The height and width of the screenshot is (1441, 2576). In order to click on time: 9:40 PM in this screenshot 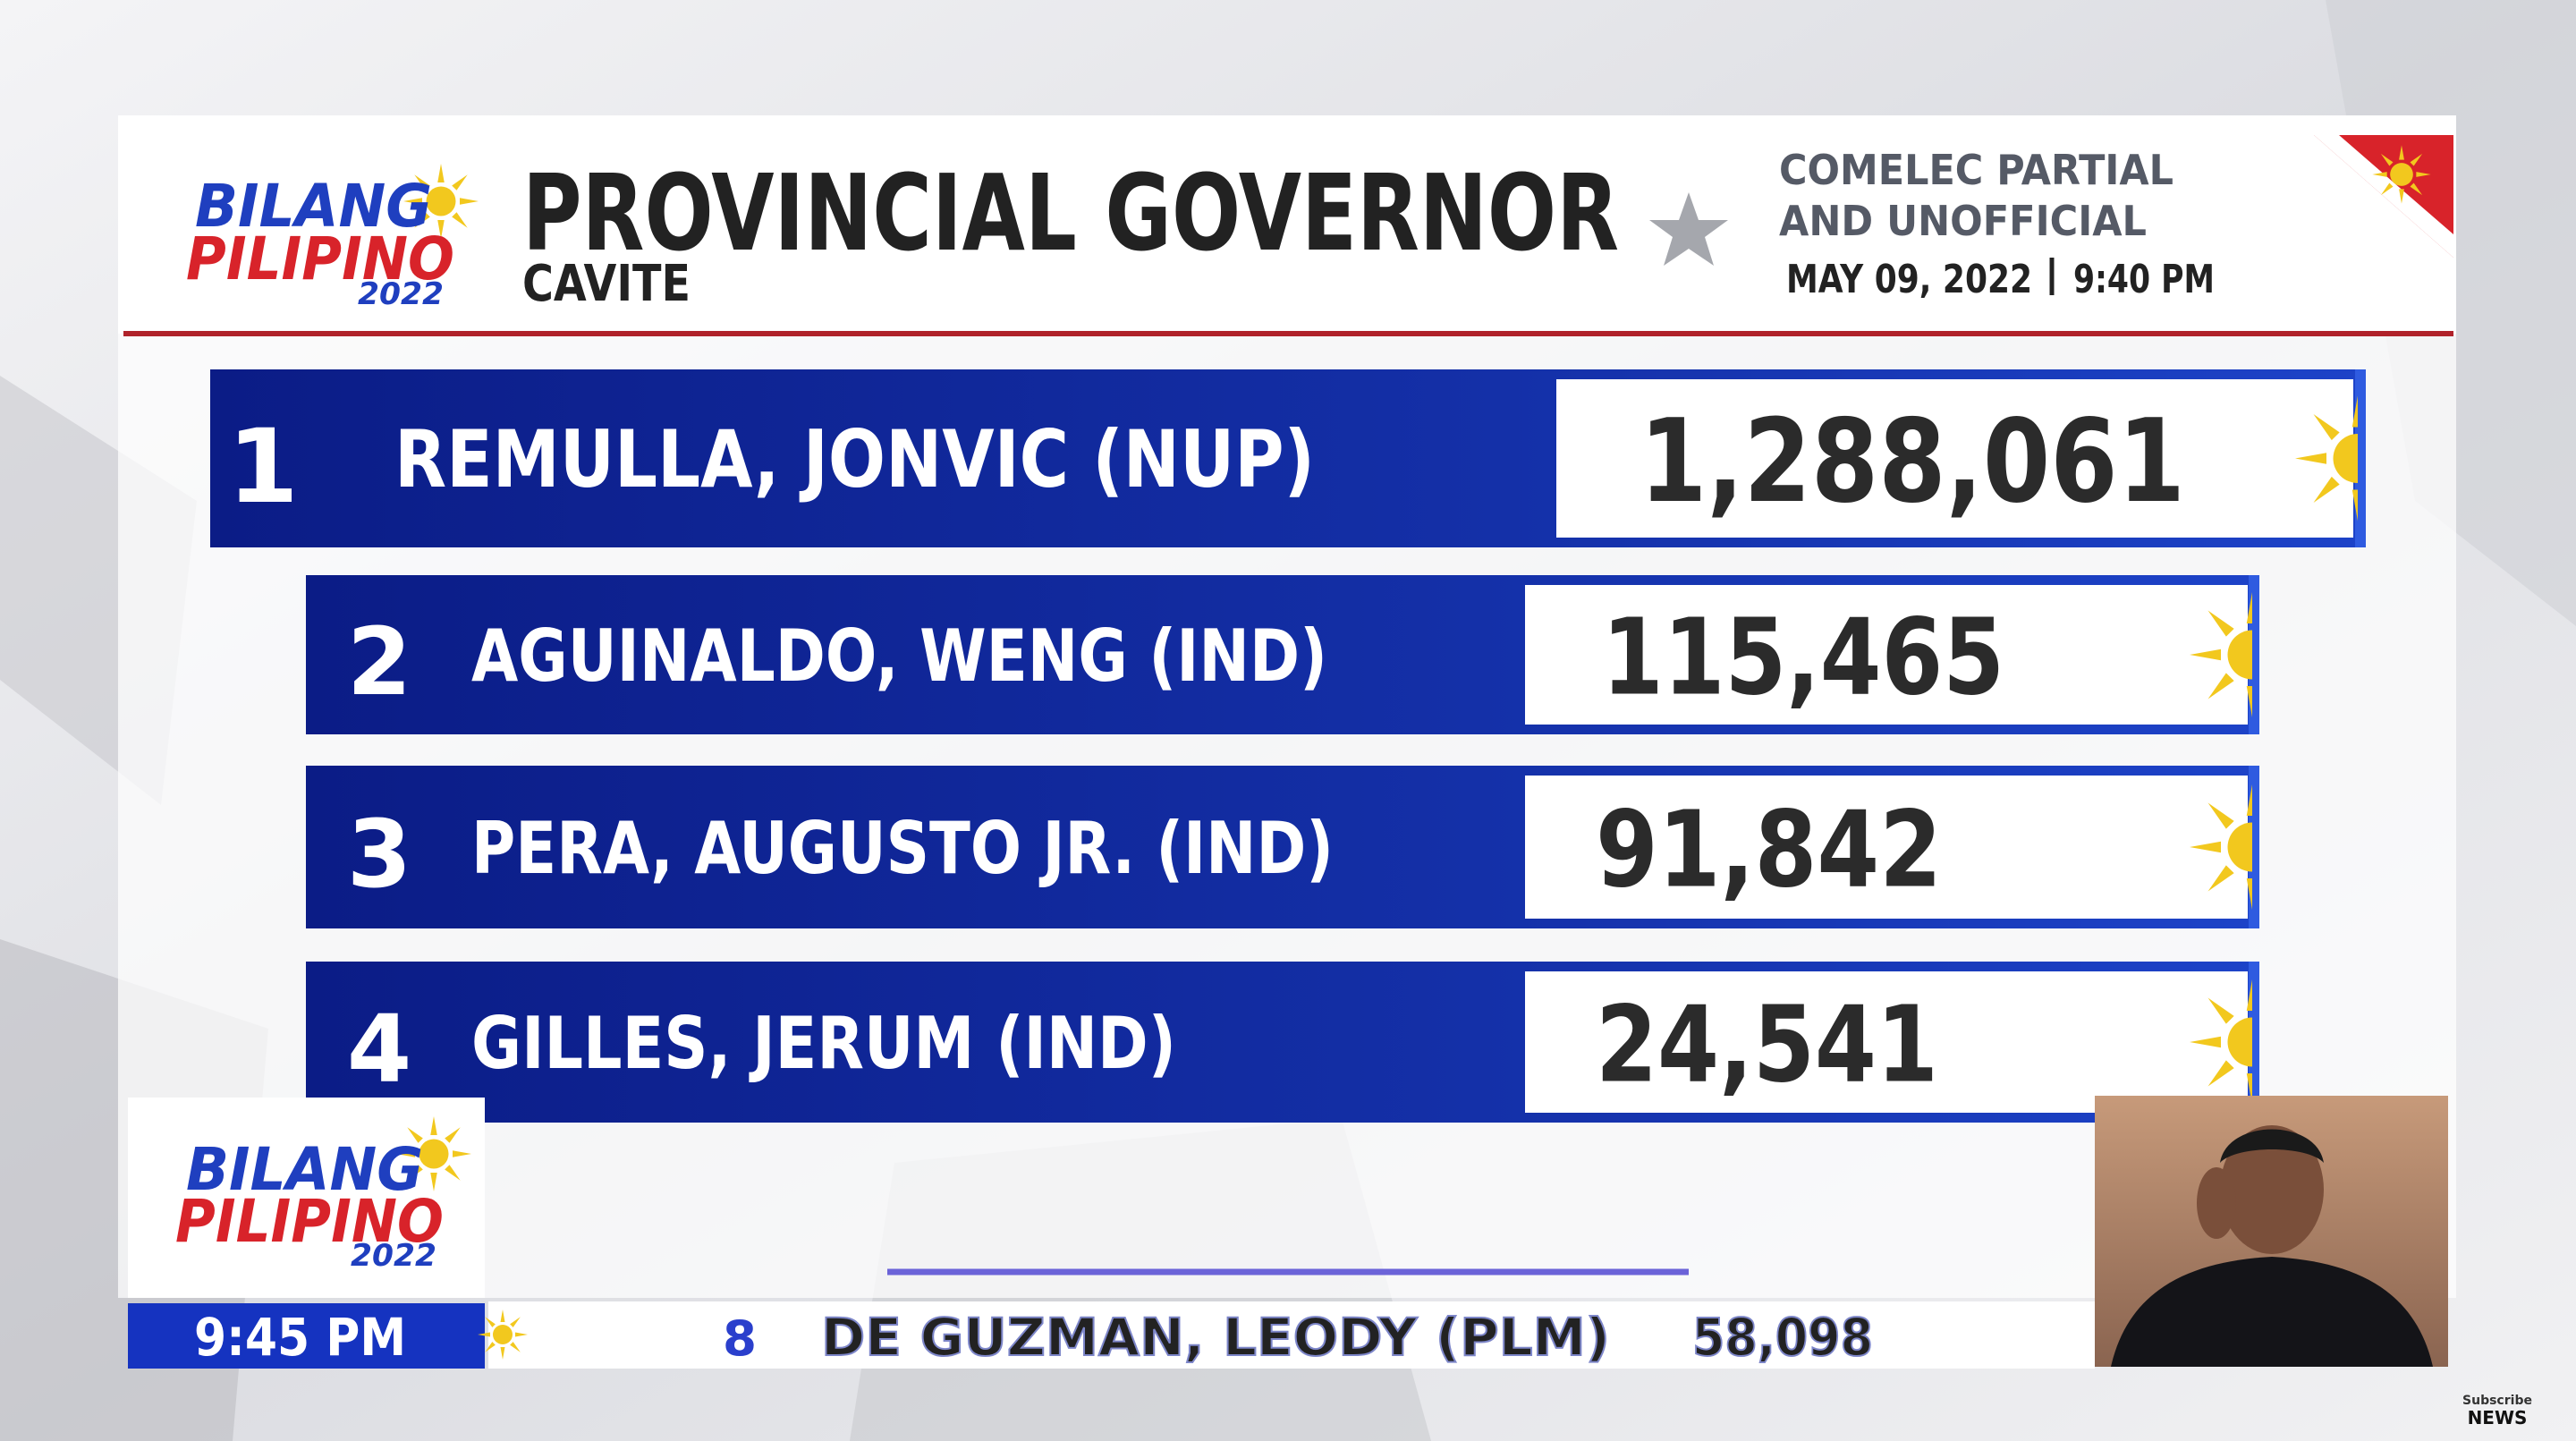, I will do `click(2144, 279)`.